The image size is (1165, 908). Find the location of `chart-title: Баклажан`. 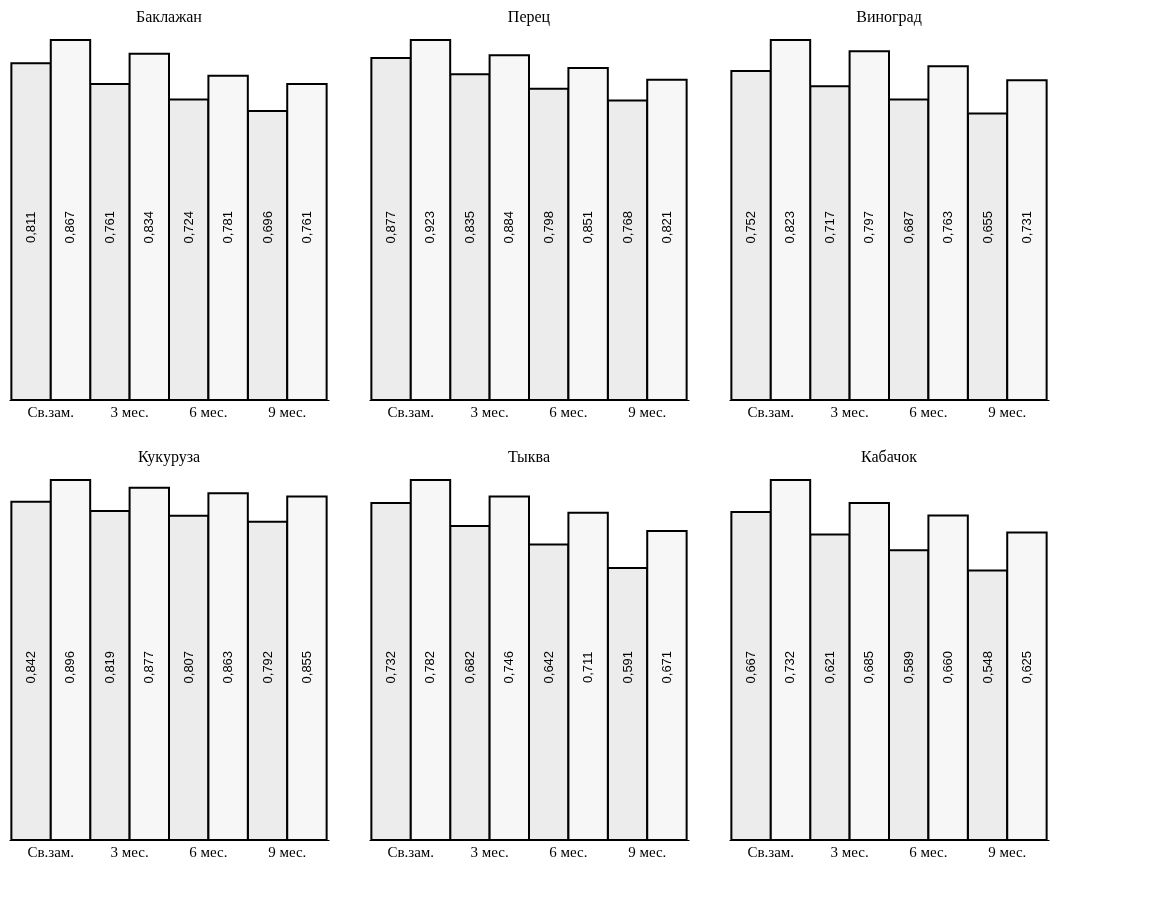

chart-title: Баклажан is located at coordinates (169, 16).